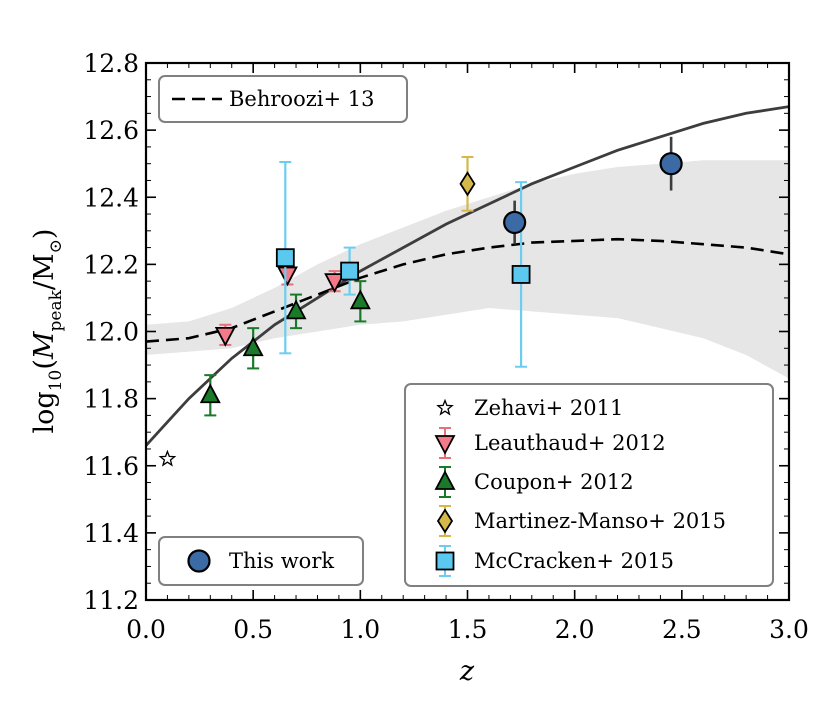  I want to click on y-tick-label-3: 11.8, so click(111, 399).